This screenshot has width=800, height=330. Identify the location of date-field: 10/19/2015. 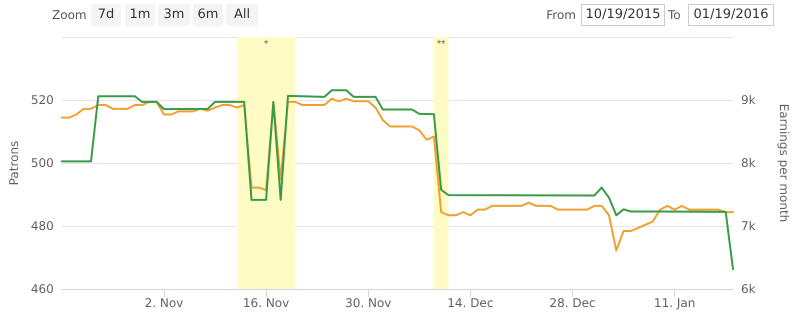
(623, 15).